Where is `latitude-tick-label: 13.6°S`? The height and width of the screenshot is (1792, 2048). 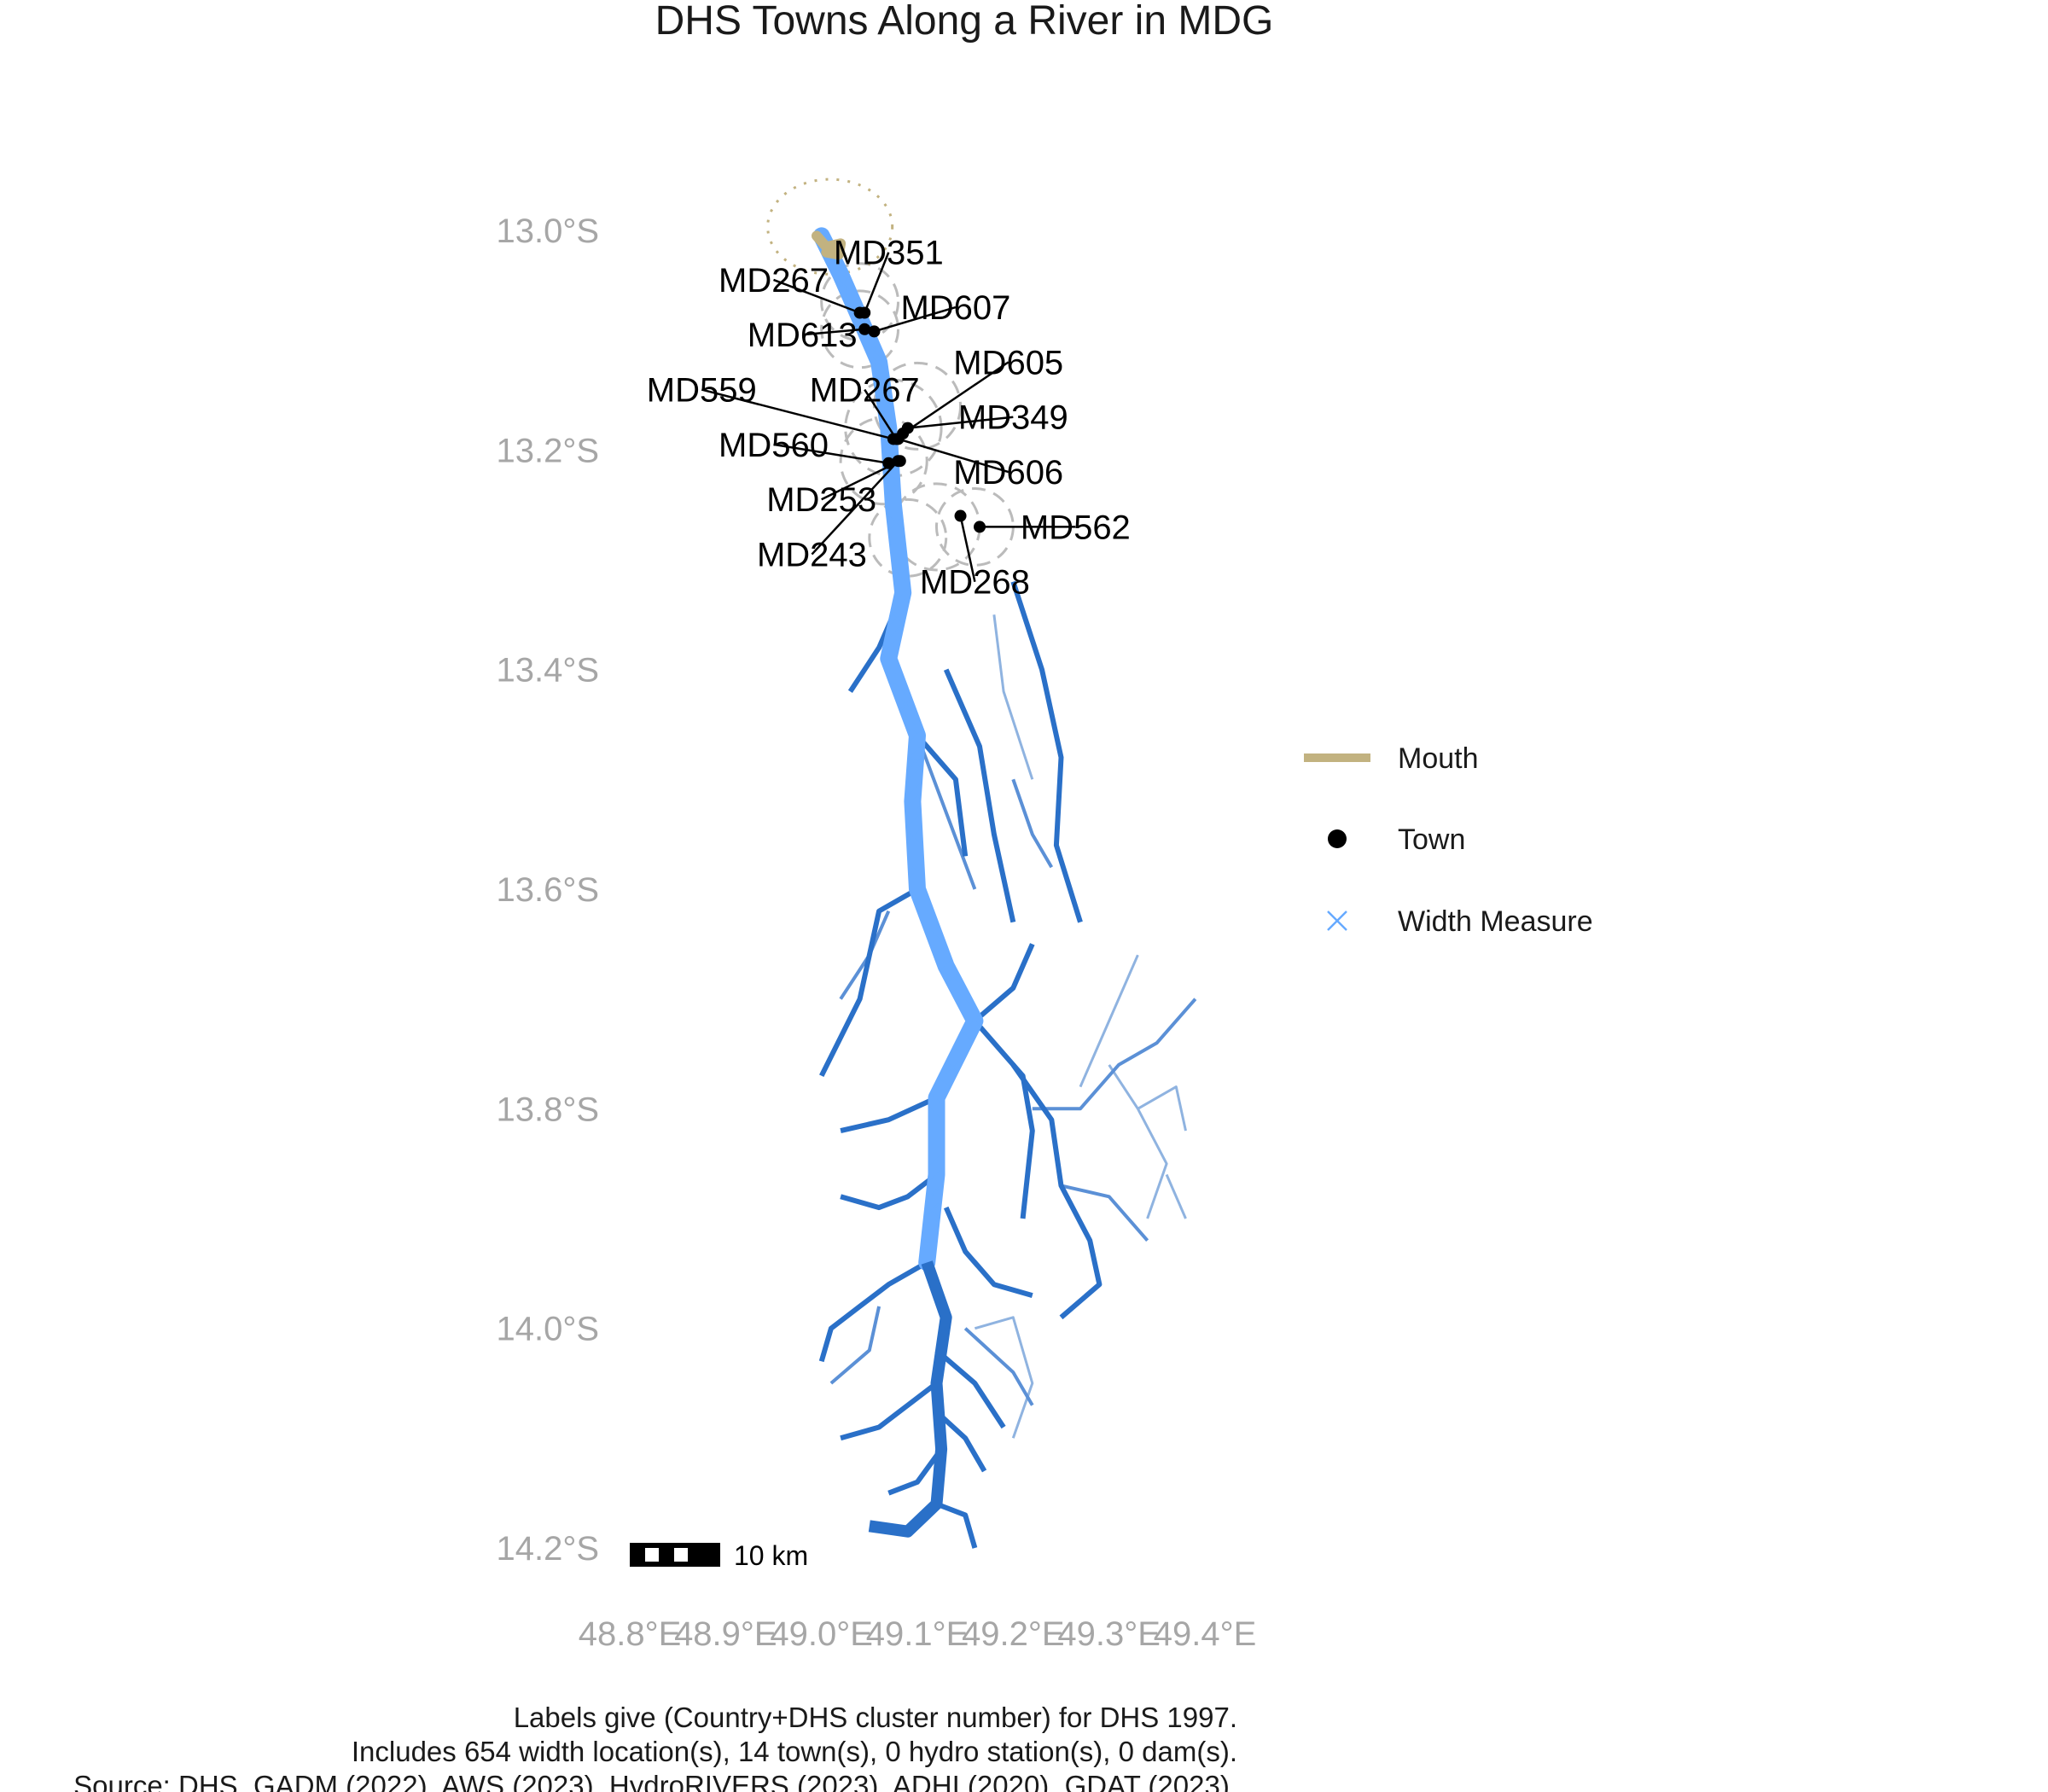 latitude-tick-label: 13.6°S is located at coordinates (547, 890).